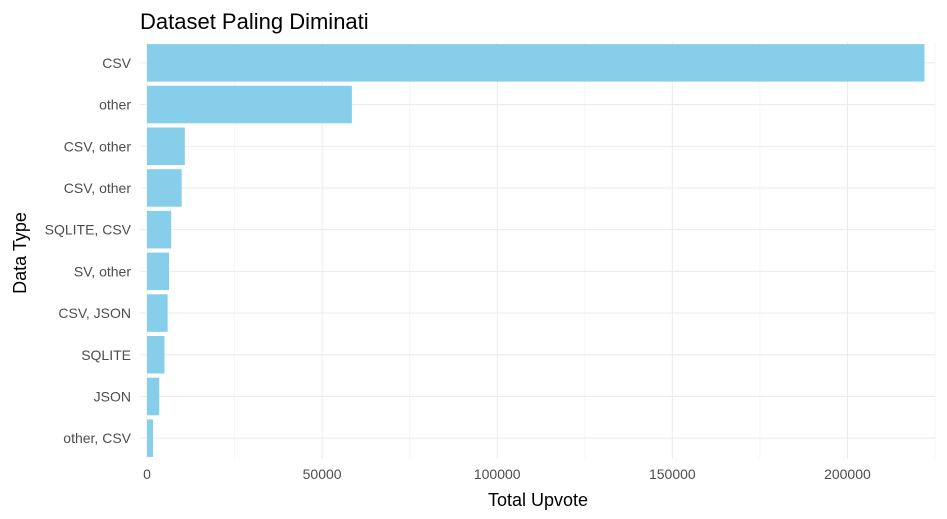 The height and width of the screenshot is (519, 947). I want to click on x-tick-label: 150000, so click(672, 474).